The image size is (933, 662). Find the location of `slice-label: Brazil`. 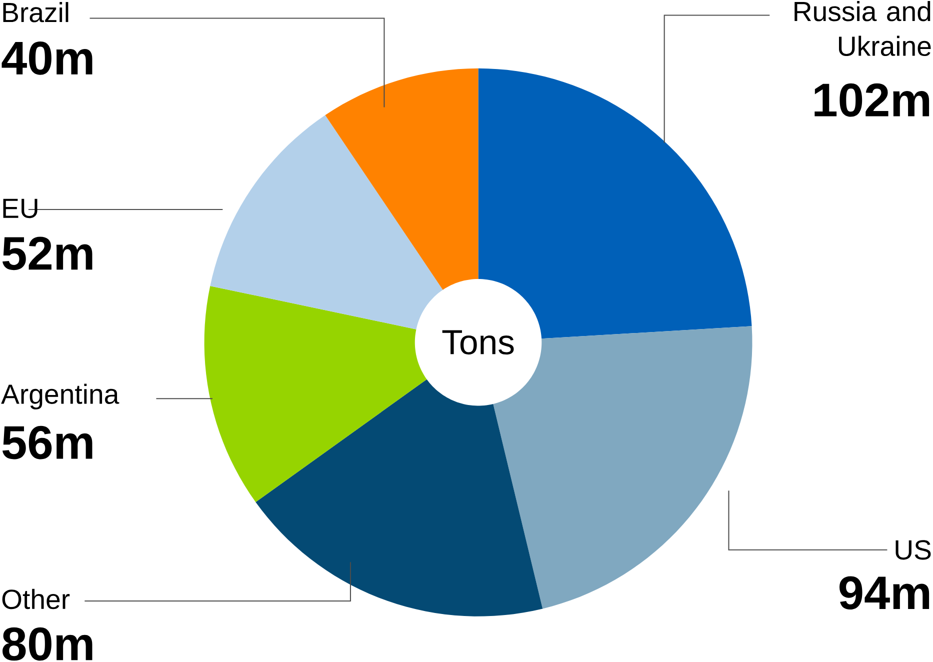

slice-label: Brazil is located at coordinates (35, 12).